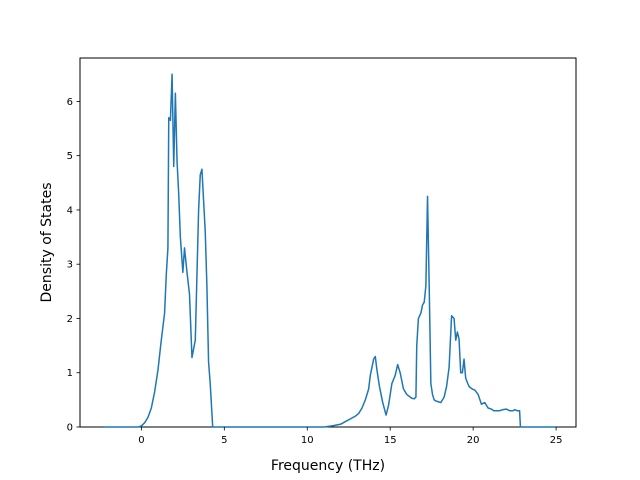 The height and width of the screenshot is (480, 640). What do you see at coordinates (141, 440) in the screenshot?
I see `x-tick-label: 0` at bounding box center [141, 440].